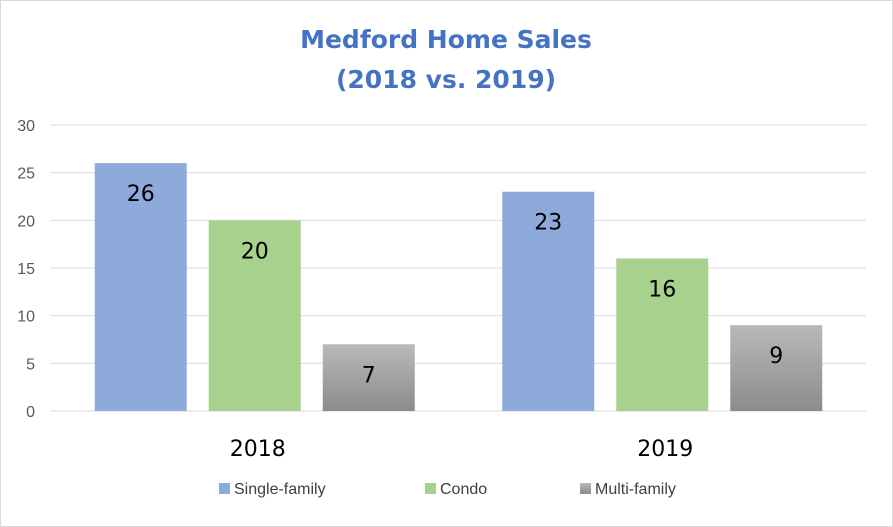 The height and width of the screenshot is (527, 893). What do you see at coordinates (662, 289) in the screenshot?
I see `data-label: 16` at bounding box center [662, 289].